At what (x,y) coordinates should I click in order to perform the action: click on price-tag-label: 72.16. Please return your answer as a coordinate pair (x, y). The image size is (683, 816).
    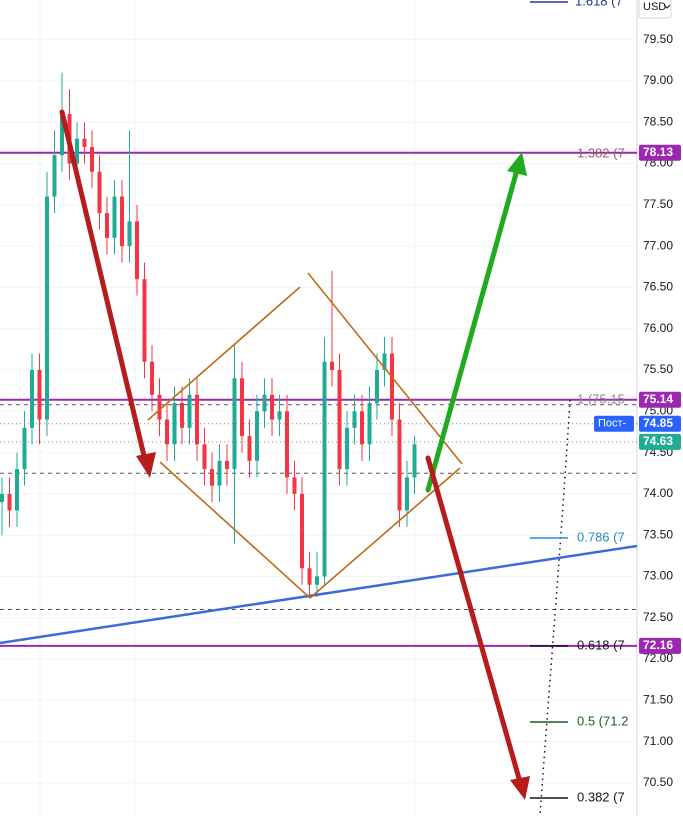
    Looking at the image, I should click on (658, 645).